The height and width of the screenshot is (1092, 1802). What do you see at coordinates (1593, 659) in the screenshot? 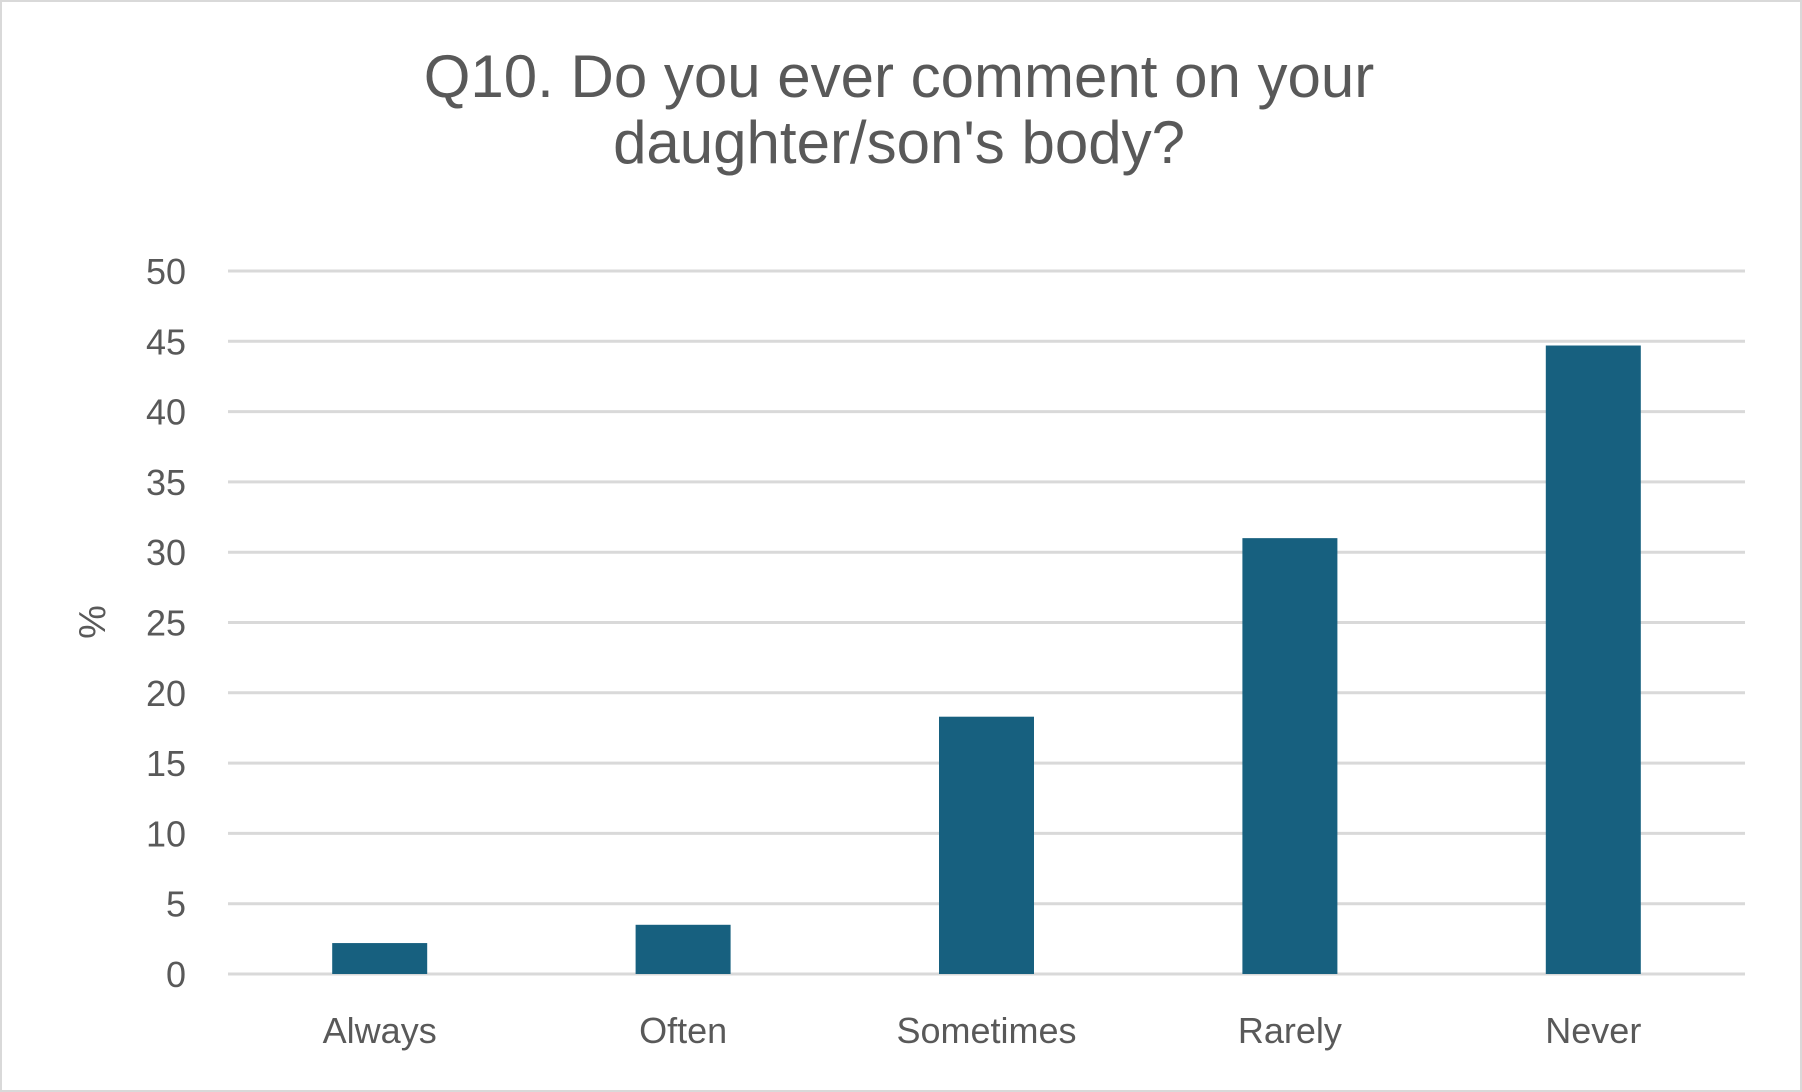
I see `bar-never` at bounding box center [1593, 659].